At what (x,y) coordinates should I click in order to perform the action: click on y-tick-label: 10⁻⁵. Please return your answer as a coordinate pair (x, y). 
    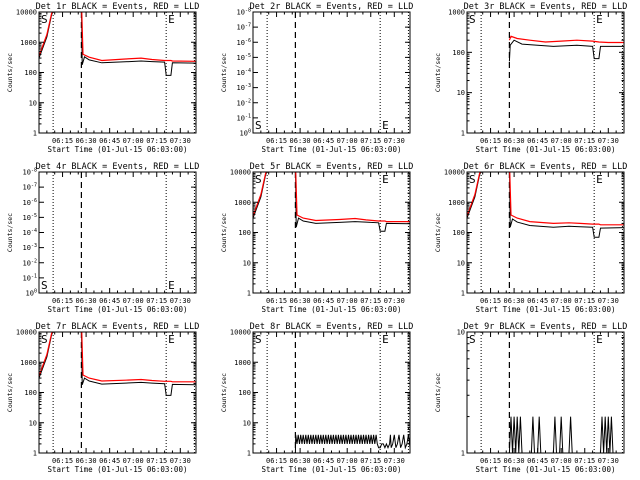
    Looking at the image, I should click on (30, 217).